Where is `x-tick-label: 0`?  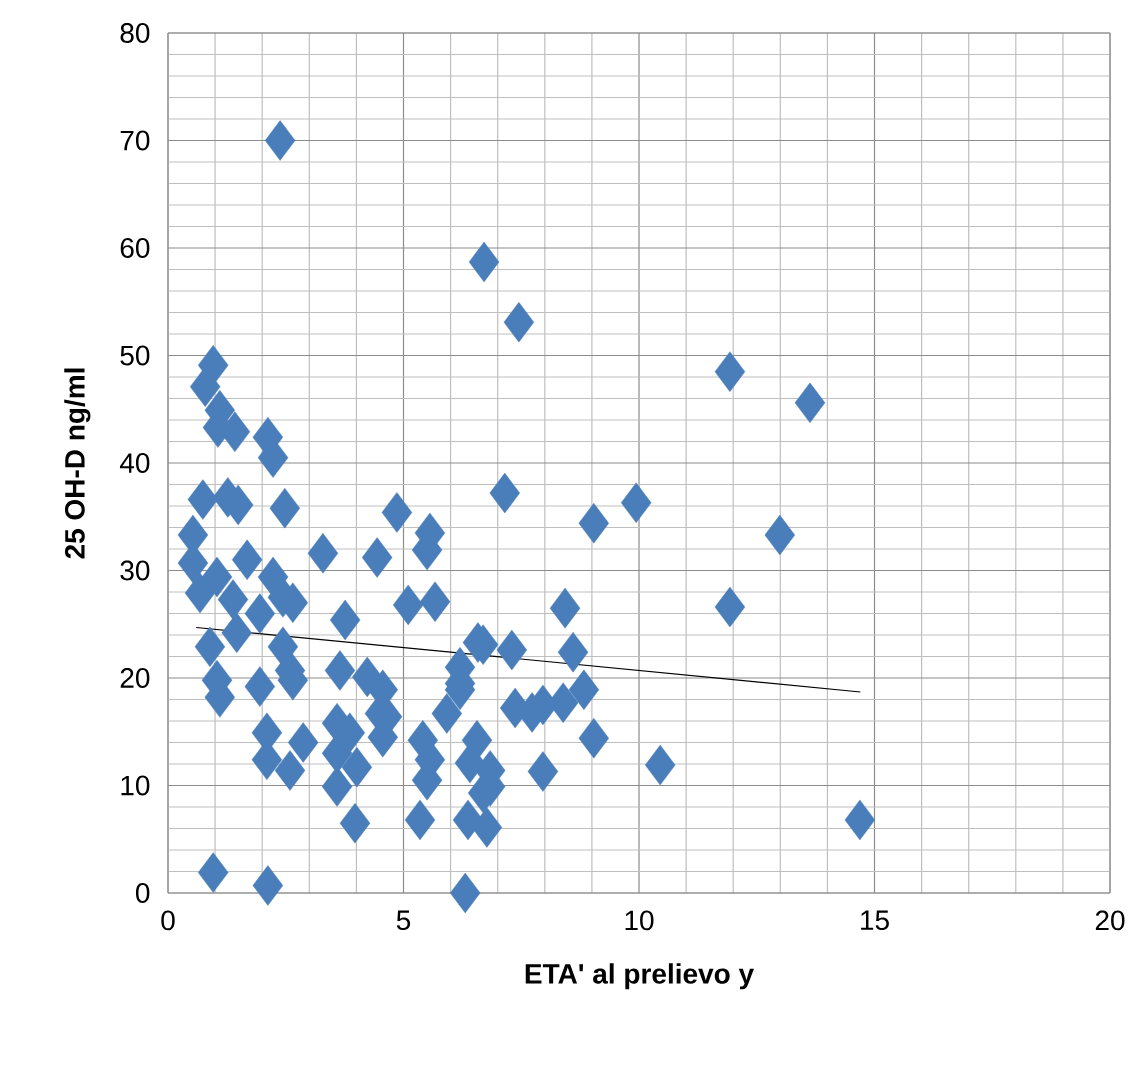 x-tick-label: 0 is located at coordinates (168, 920).